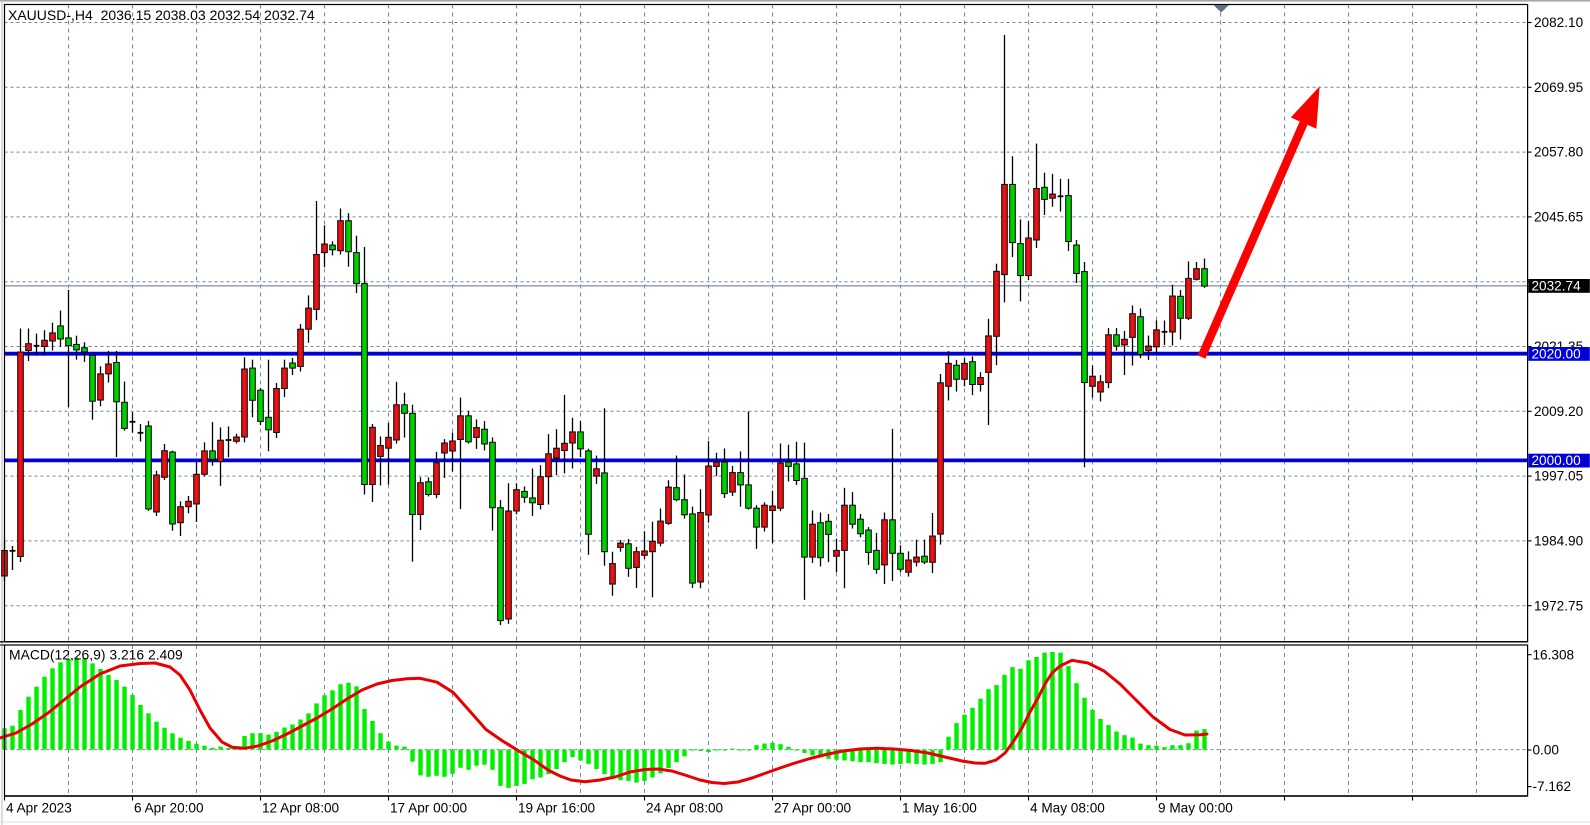 Image resolution: width=1590 pixels, height=825 pixels. I want to click on svg-text: 19 Apr 16:00, so click(557, 808).